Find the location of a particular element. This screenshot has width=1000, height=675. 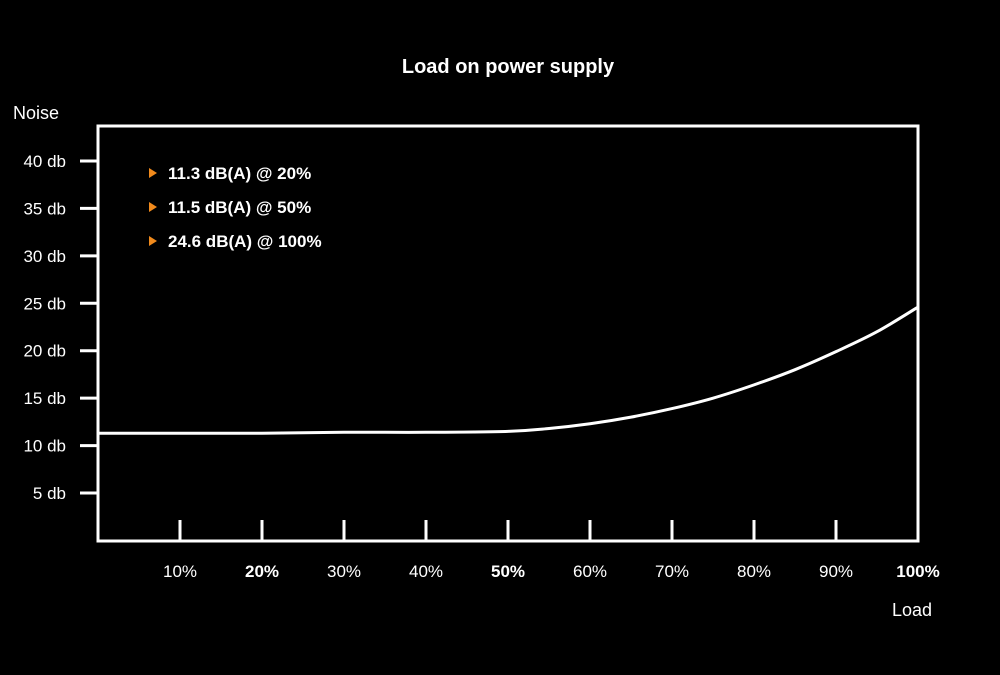

y-axis-label: Noise is located at coordinates (36, 113).